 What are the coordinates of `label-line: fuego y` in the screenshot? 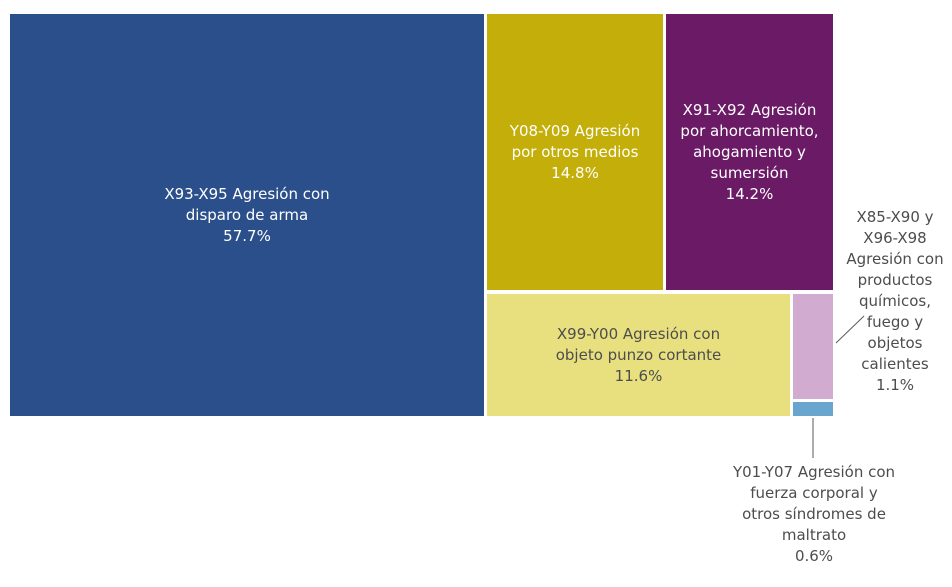 It's located at (895, 322).